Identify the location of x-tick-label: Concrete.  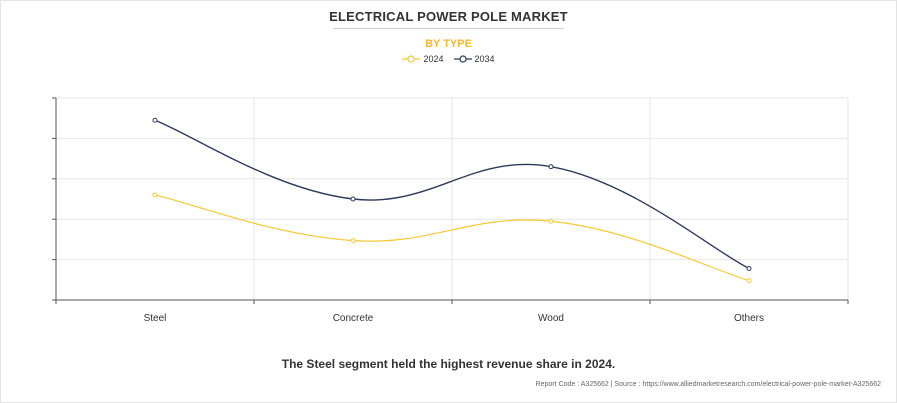
(353, 318).